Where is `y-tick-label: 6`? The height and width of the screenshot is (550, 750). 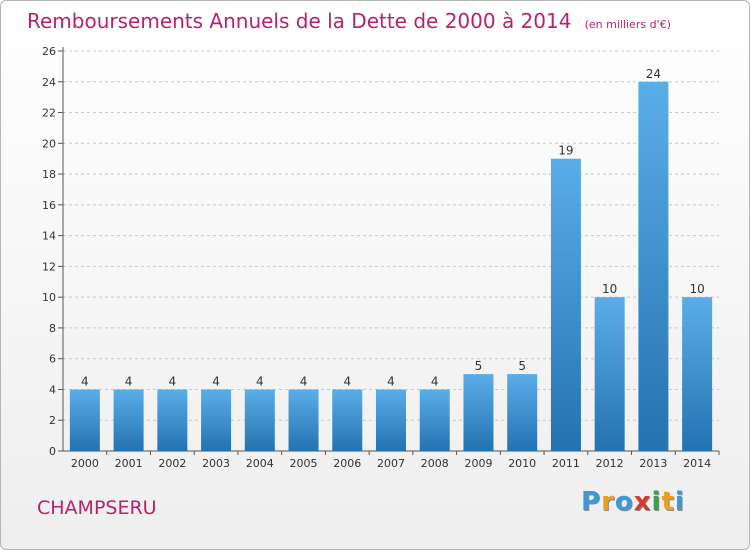
y-tick-label: 6 is located at coordinates (52, 359).